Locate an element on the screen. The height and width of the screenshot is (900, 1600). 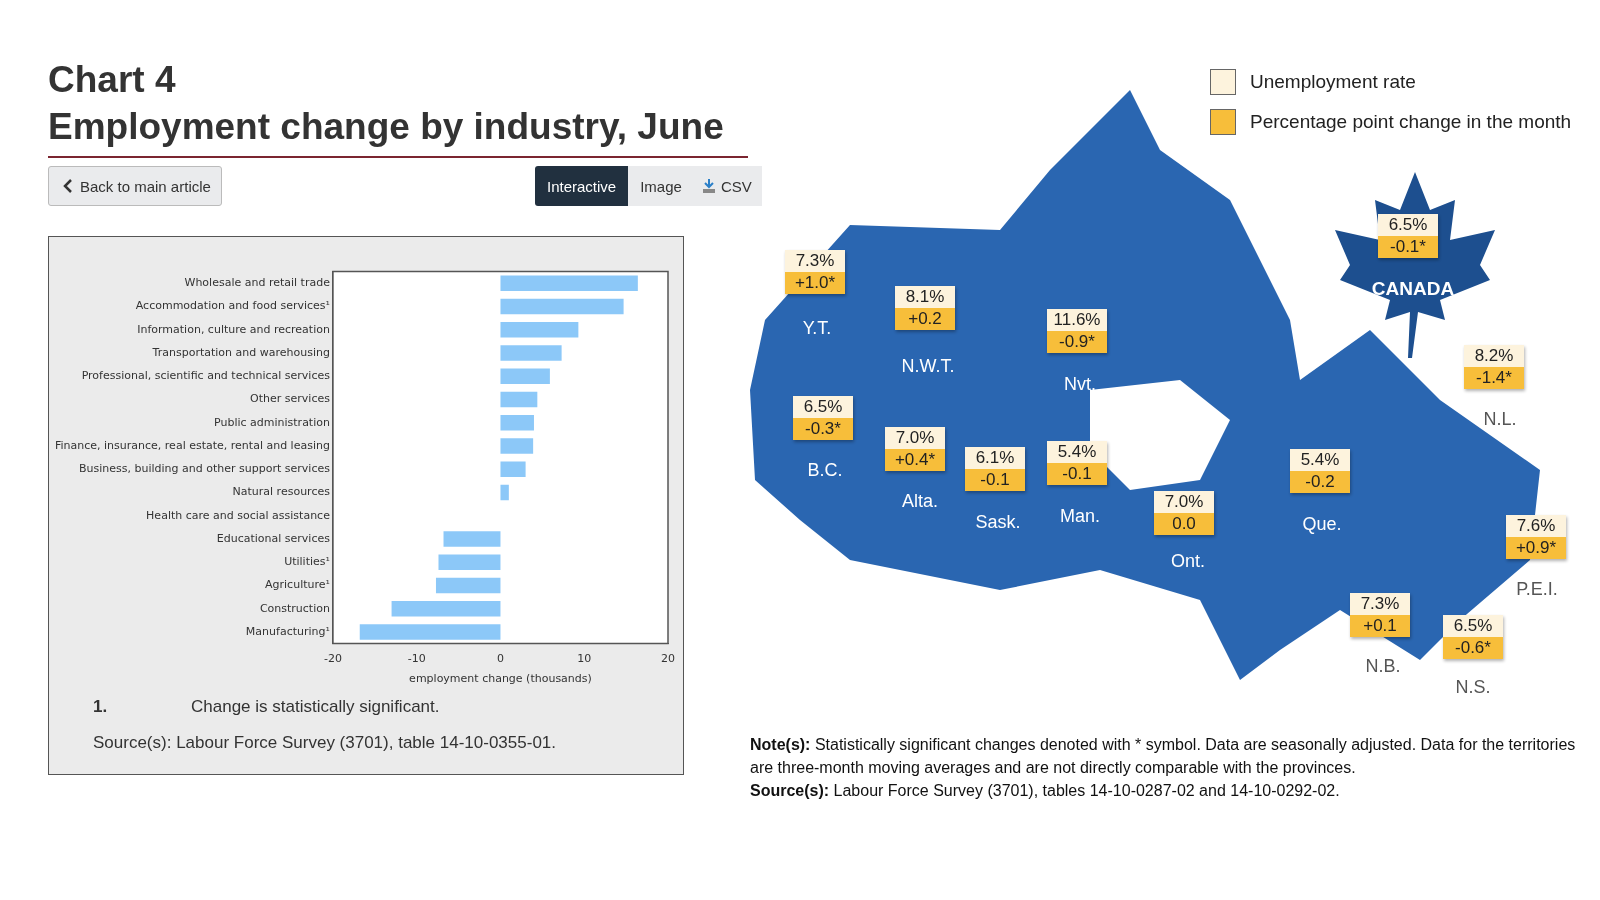
y-tick-label: Utilities¹ is located at coordinates (307, 562).